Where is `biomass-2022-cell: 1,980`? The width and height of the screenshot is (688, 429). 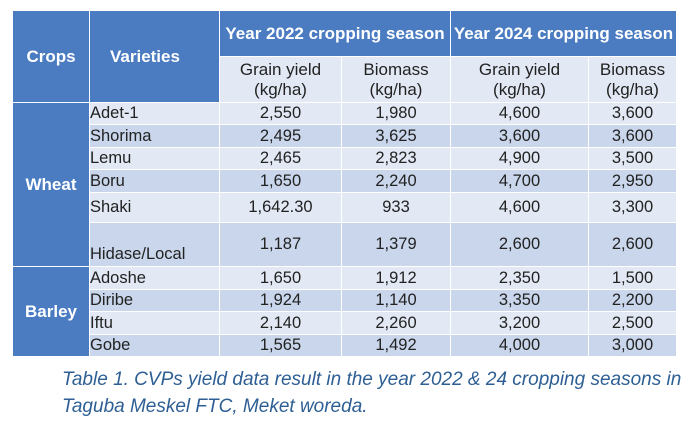
biomass-2022-cell: 1,980 is located at coordinates (396, 113).